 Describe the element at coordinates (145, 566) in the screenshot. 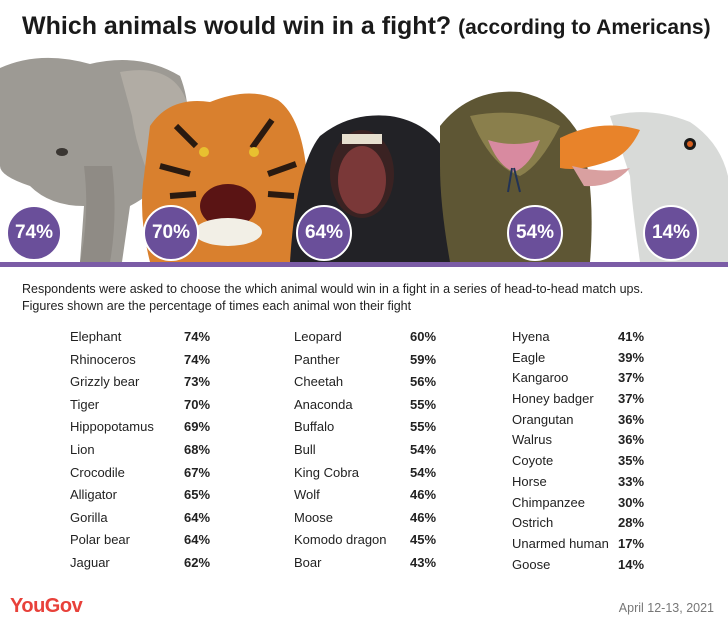

I see `result-row: Jaguar 62%` at that location.